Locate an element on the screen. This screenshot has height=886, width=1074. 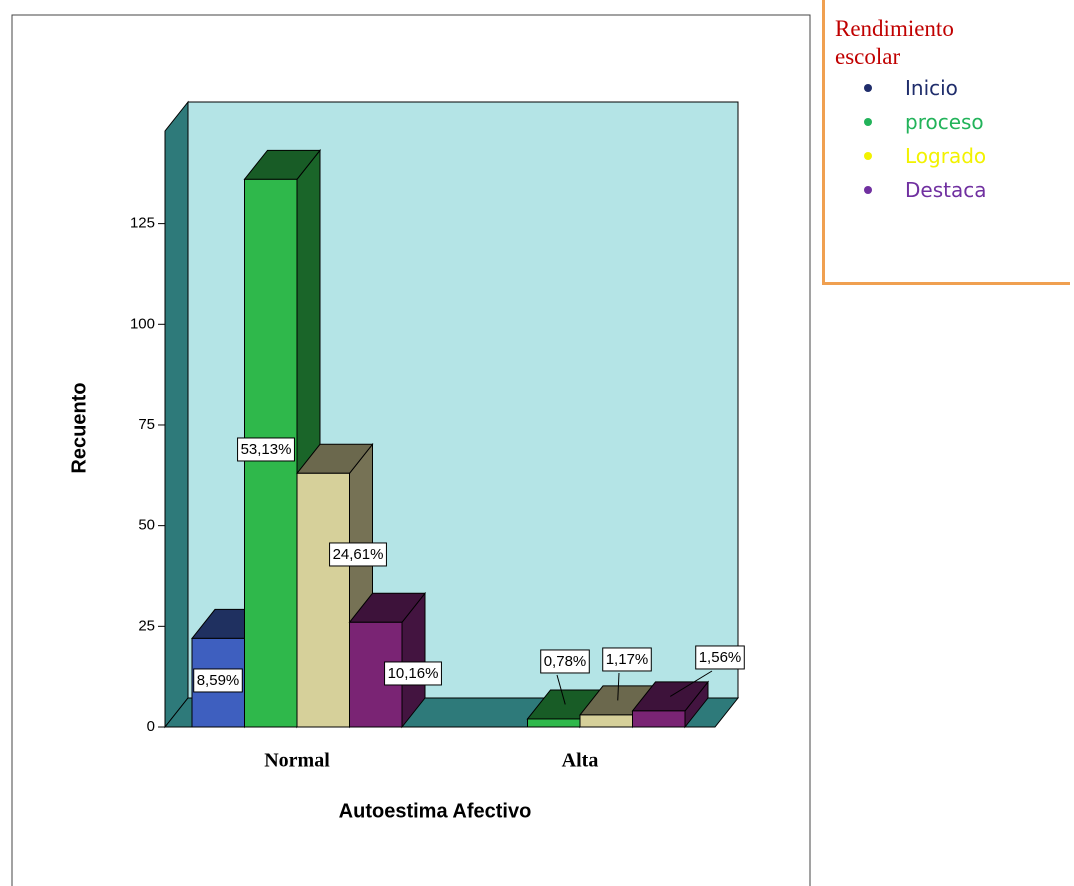
value-label: 1,17% is located at coordinates (627, 659).